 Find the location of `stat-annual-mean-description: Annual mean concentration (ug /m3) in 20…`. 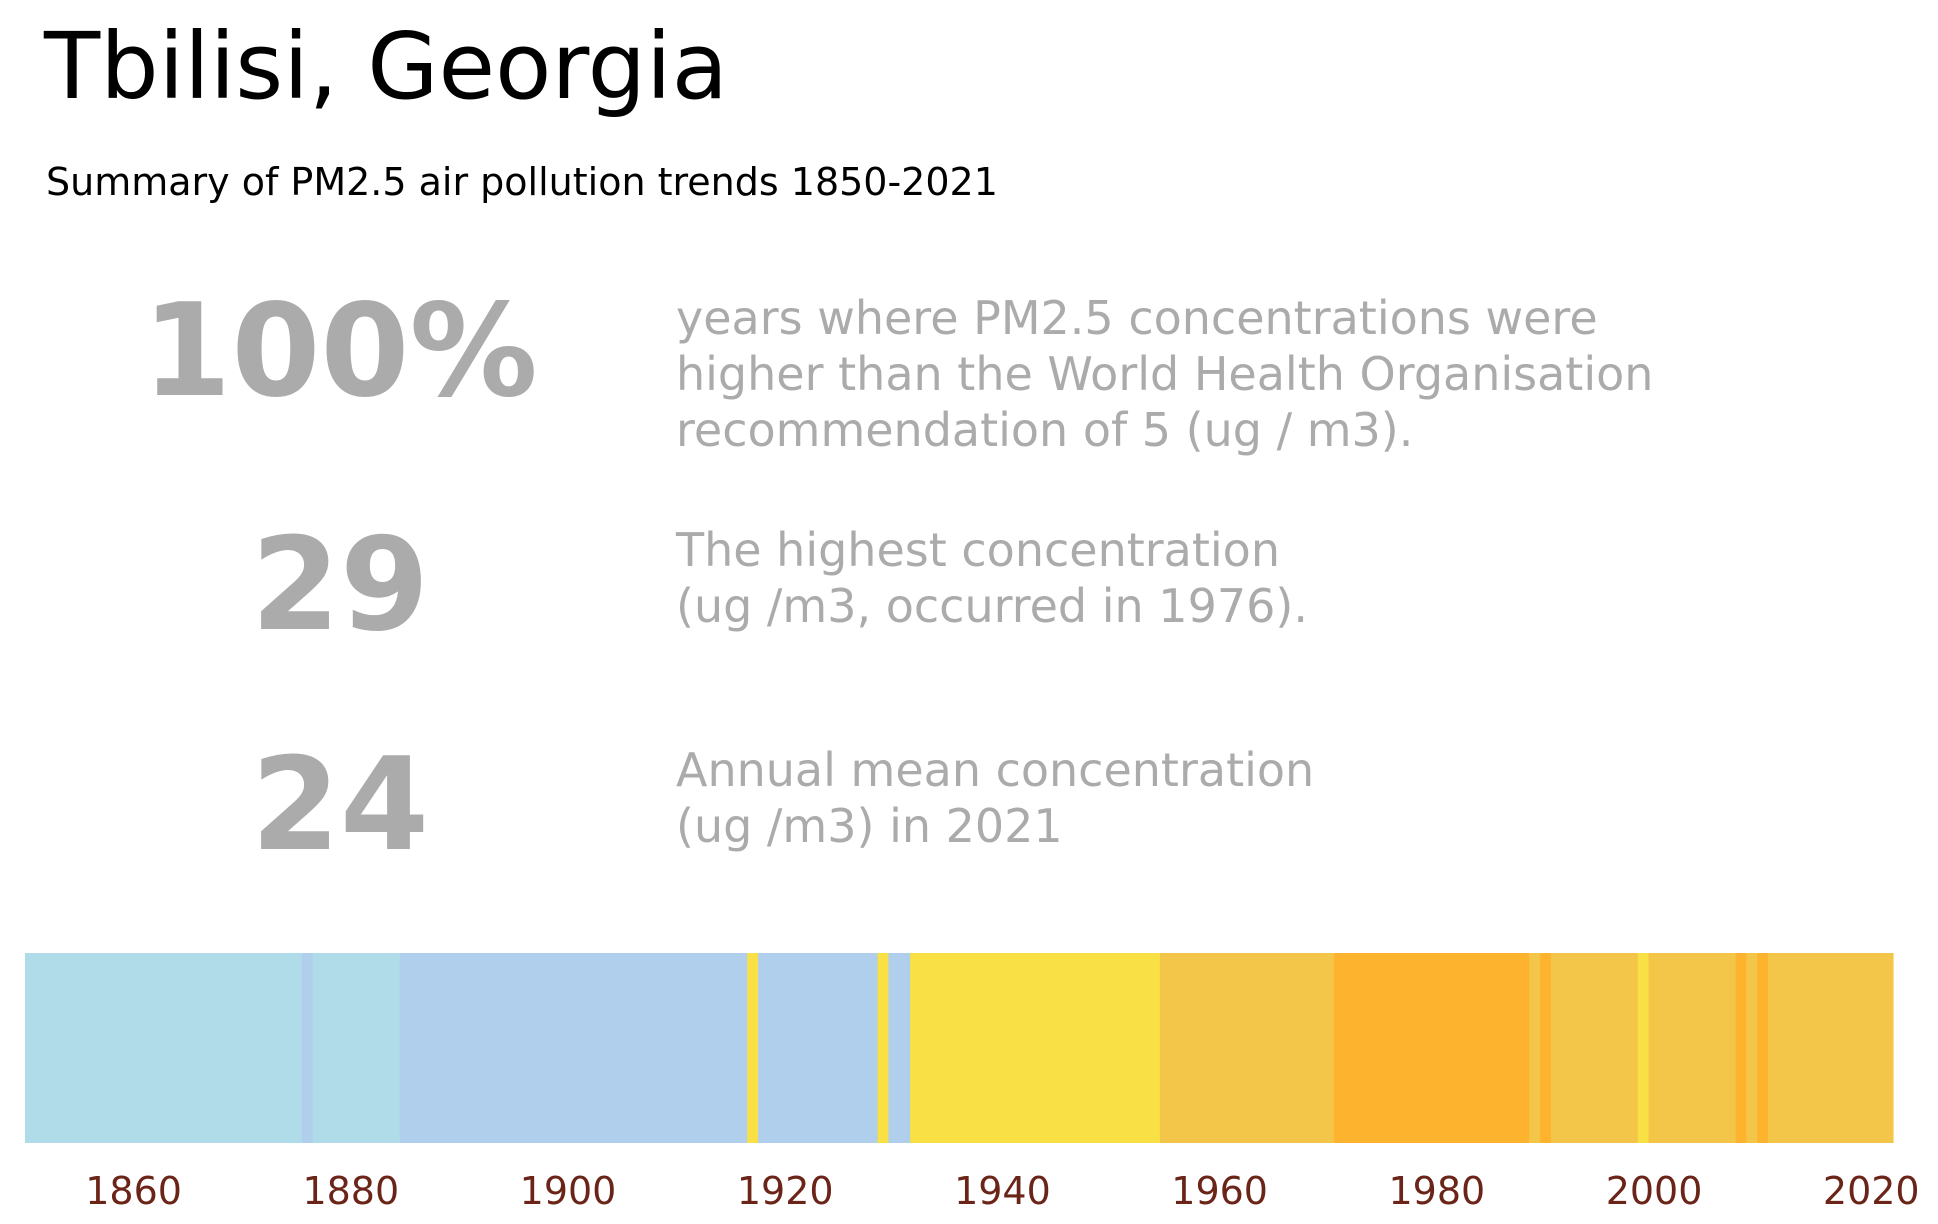

stat-annual-mean-description: Annual mean concentration (ug /m3) in 20… is located at coordinates (1286, 798).